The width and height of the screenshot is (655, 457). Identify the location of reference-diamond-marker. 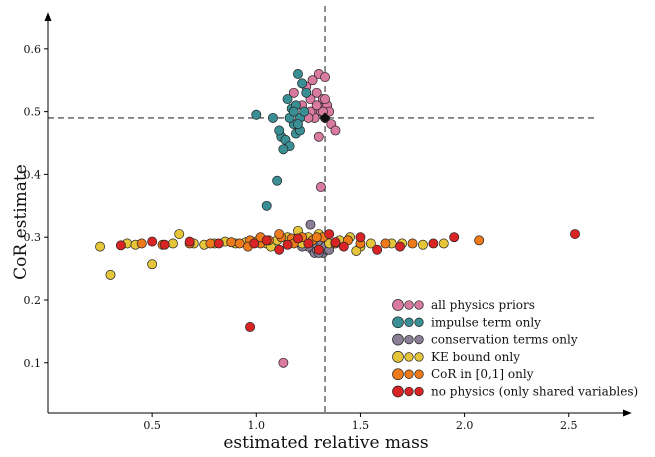
(325, 118).